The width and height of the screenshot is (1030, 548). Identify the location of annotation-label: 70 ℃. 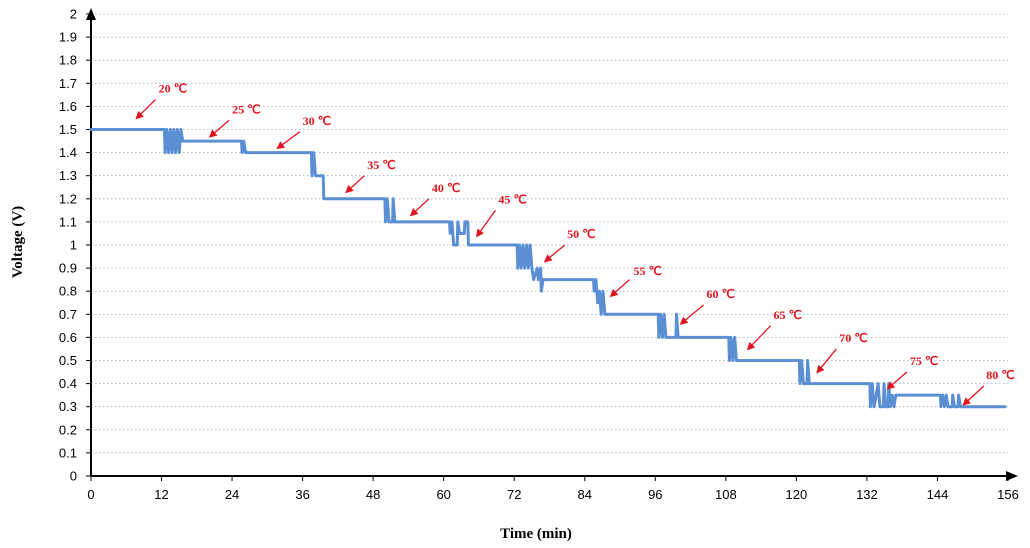
(853, 338).